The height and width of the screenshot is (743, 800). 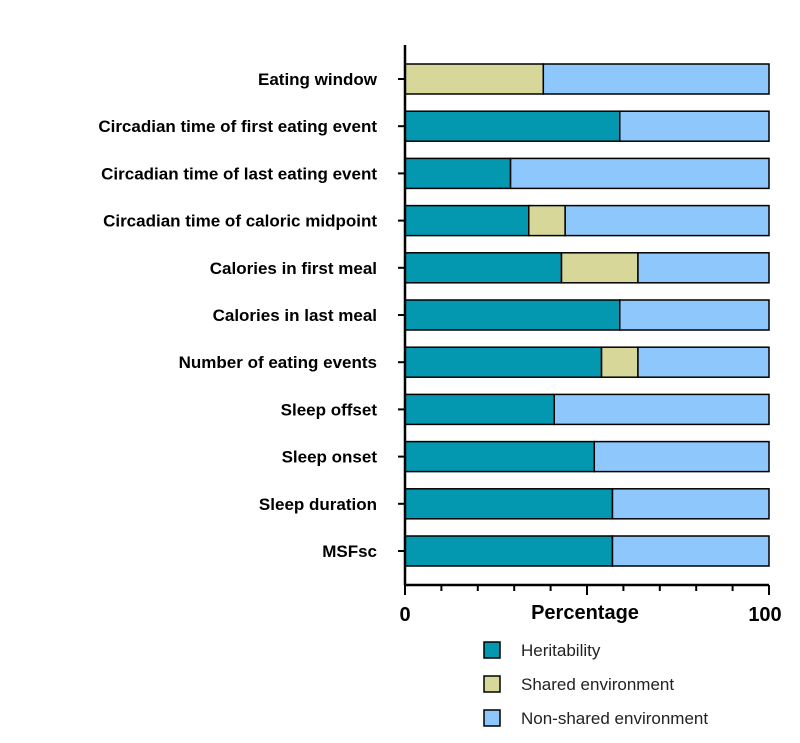 I want to click on legend-swatch-non-shared-environment, so click(x=492, y=718).